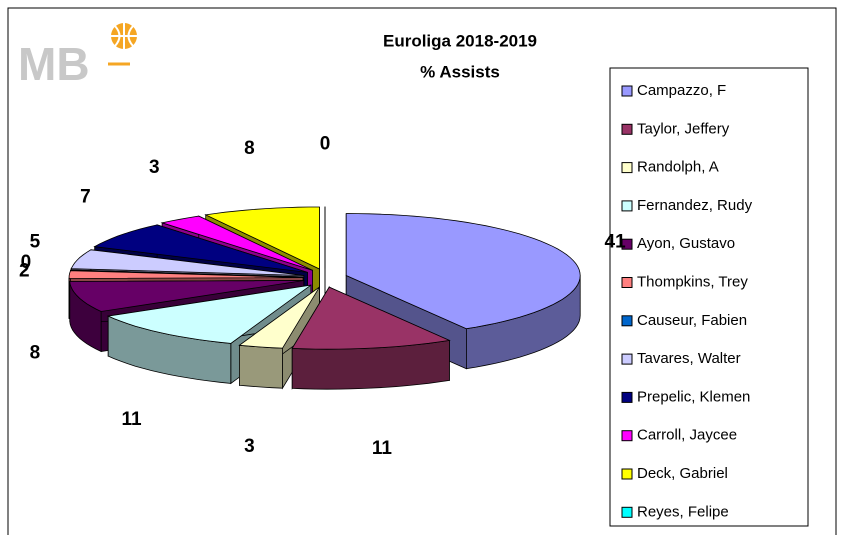 The image size is (844, 540). What do you see at coordinates (686, 243) in the screenshot?
I see `legend-label: Ayon, Gustavo` at bounding box center [686, 243].